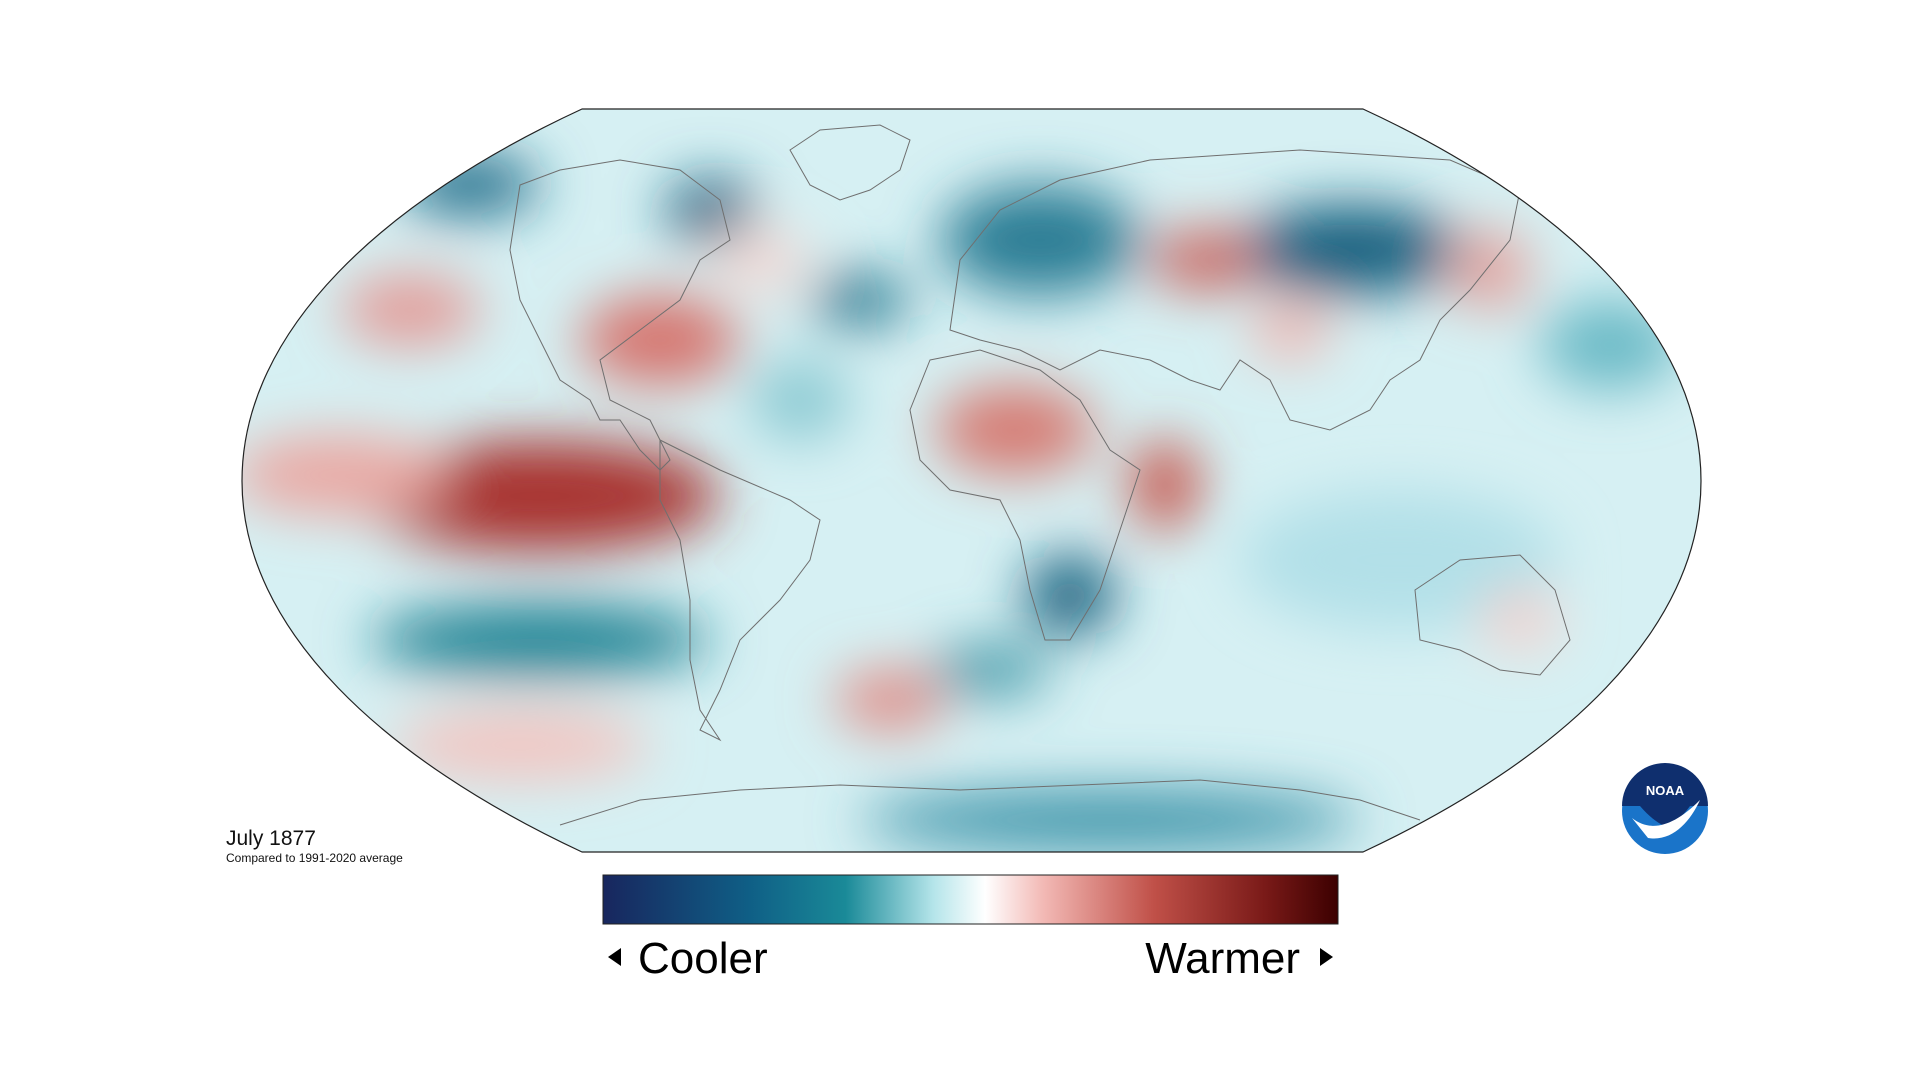 The width and height of the screenshot is (1920, 1080). What do you see at coordinates (1326, 957) in the screenshot?
I see `warmer-arrow` at bounding box center [1326, 957].